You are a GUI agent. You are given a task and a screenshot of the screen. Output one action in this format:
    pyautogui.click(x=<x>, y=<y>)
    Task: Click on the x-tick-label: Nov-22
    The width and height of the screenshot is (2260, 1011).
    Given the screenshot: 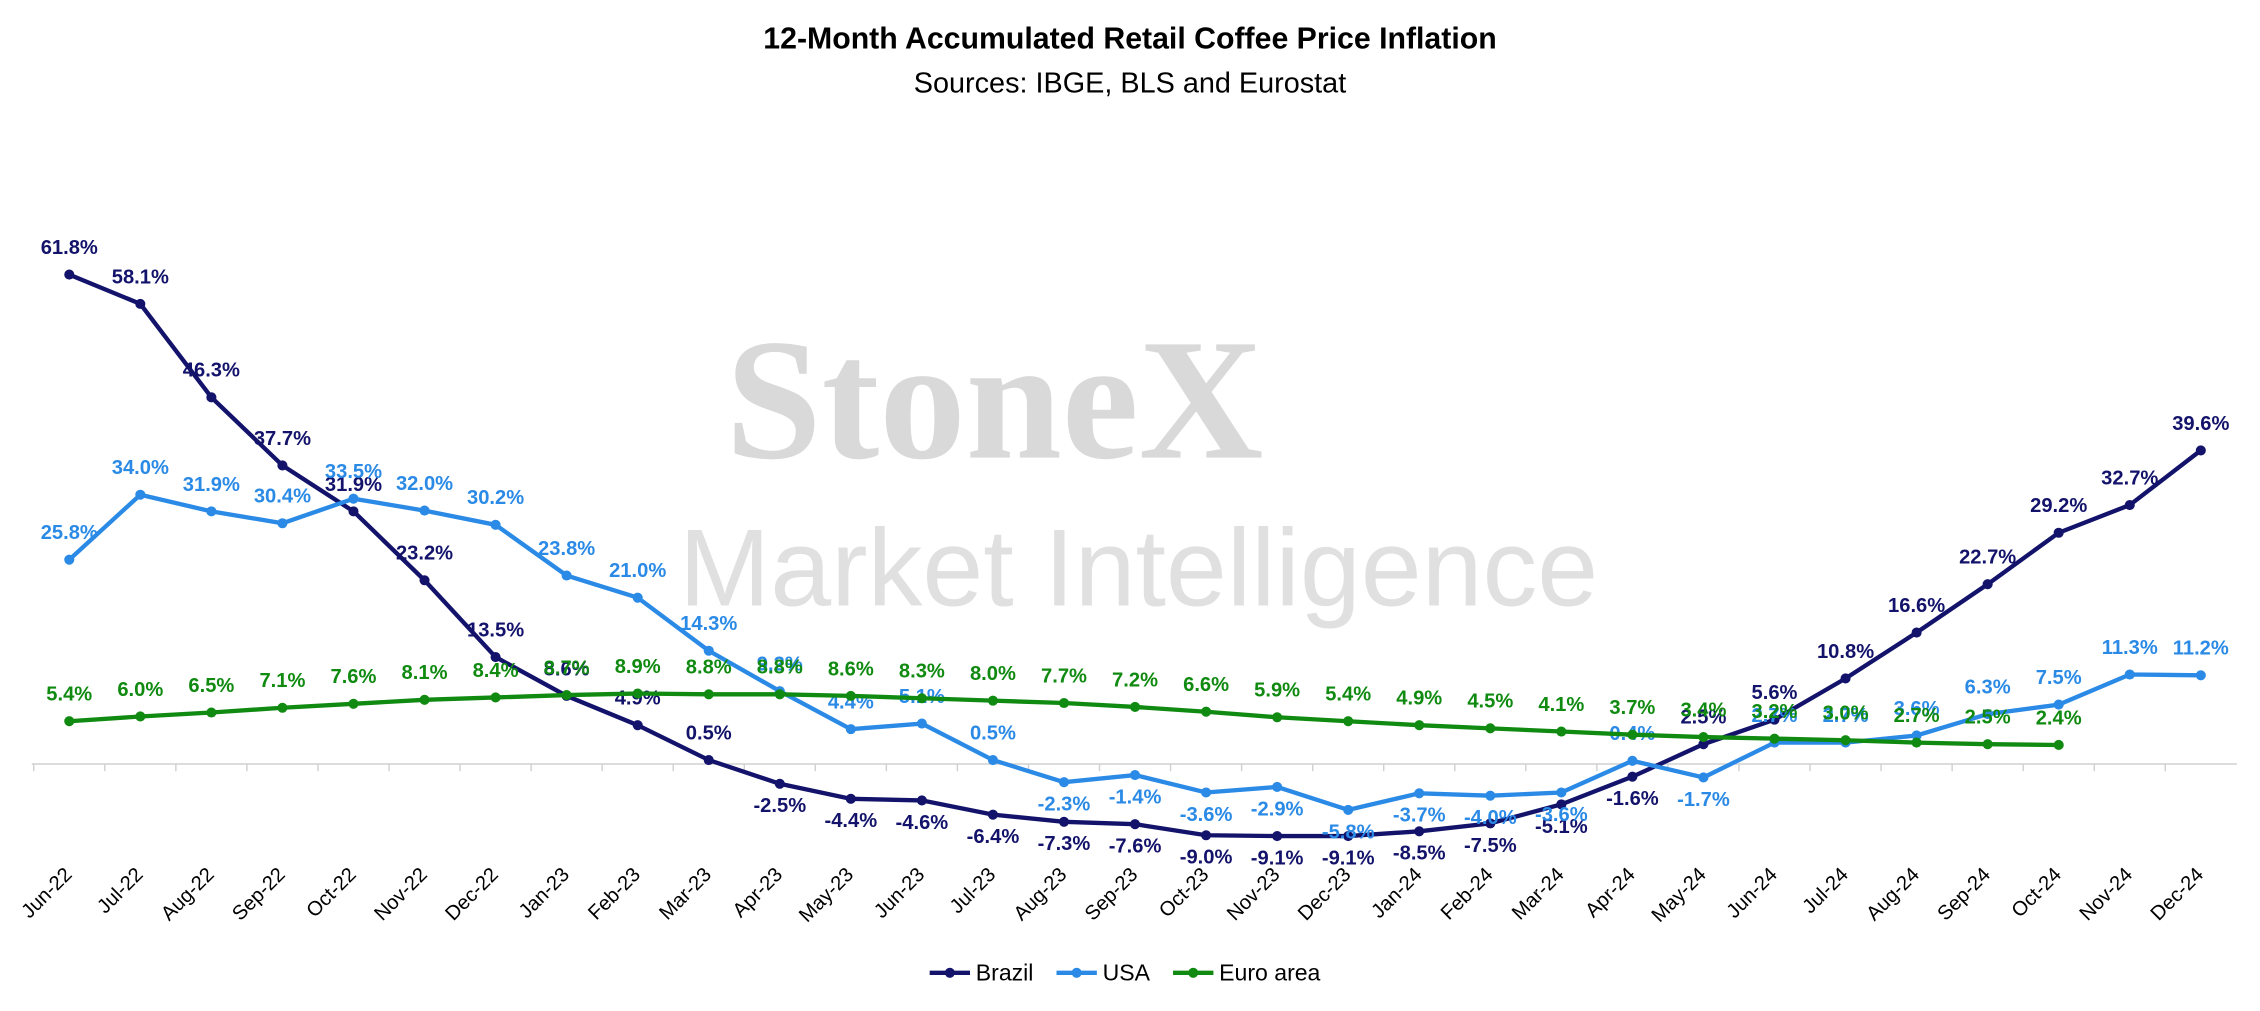 What is the action you would take?
    pyautogui.click(x=401, y=895)
    